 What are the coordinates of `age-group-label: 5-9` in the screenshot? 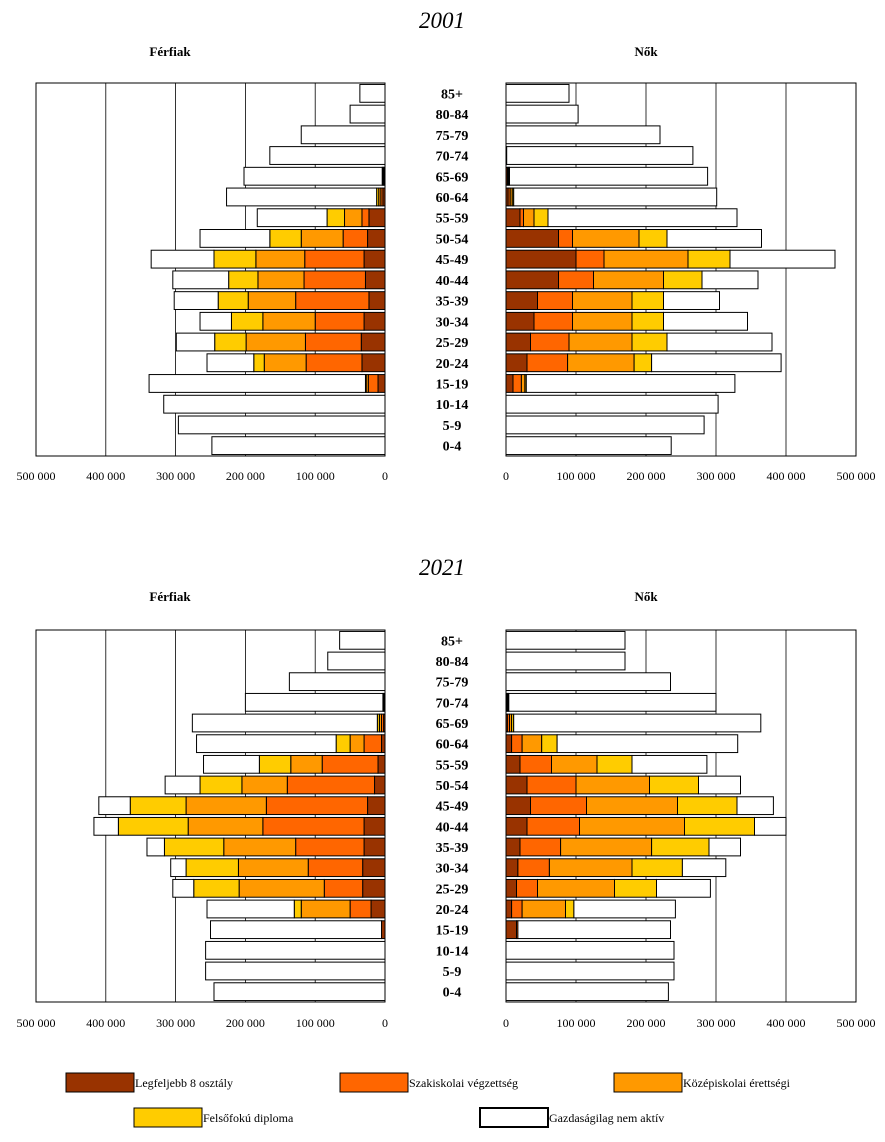 It's located at (452, 972).